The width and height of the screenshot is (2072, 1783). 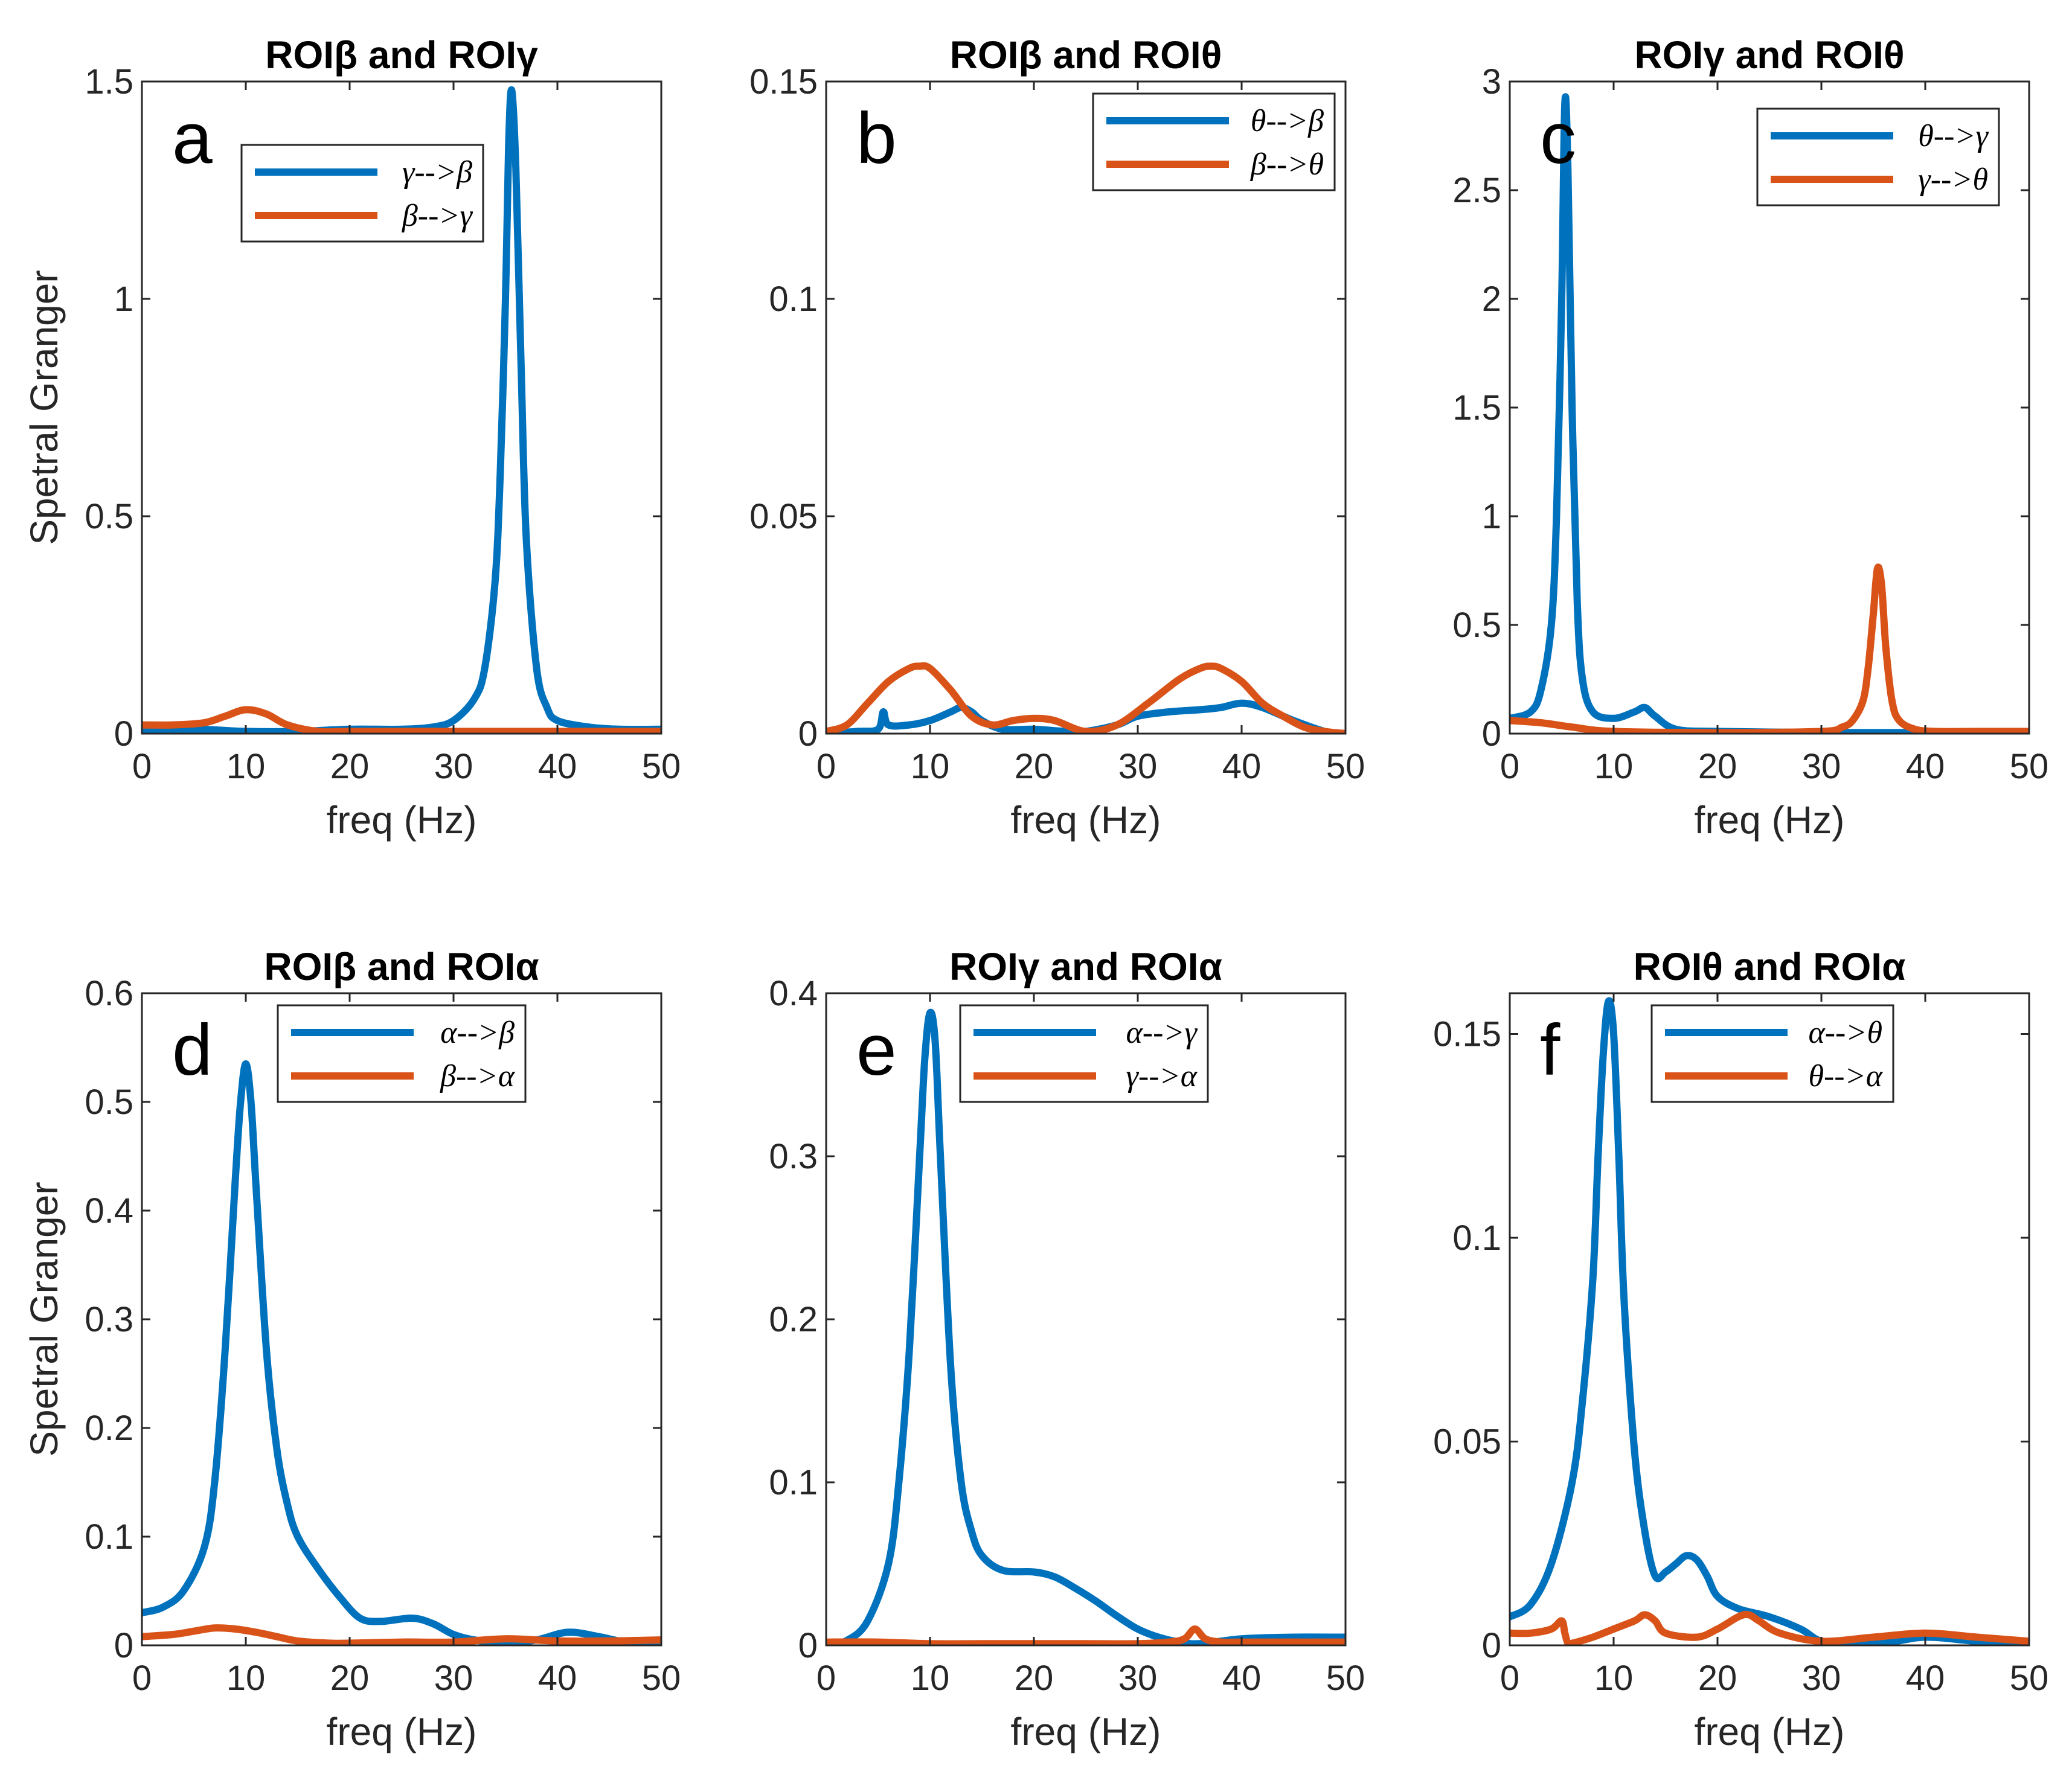 What do you see at coordinates (1086, 1327) in the screenshot?
I see `series-line-e-blue` at bounding box center [1086, 1327].